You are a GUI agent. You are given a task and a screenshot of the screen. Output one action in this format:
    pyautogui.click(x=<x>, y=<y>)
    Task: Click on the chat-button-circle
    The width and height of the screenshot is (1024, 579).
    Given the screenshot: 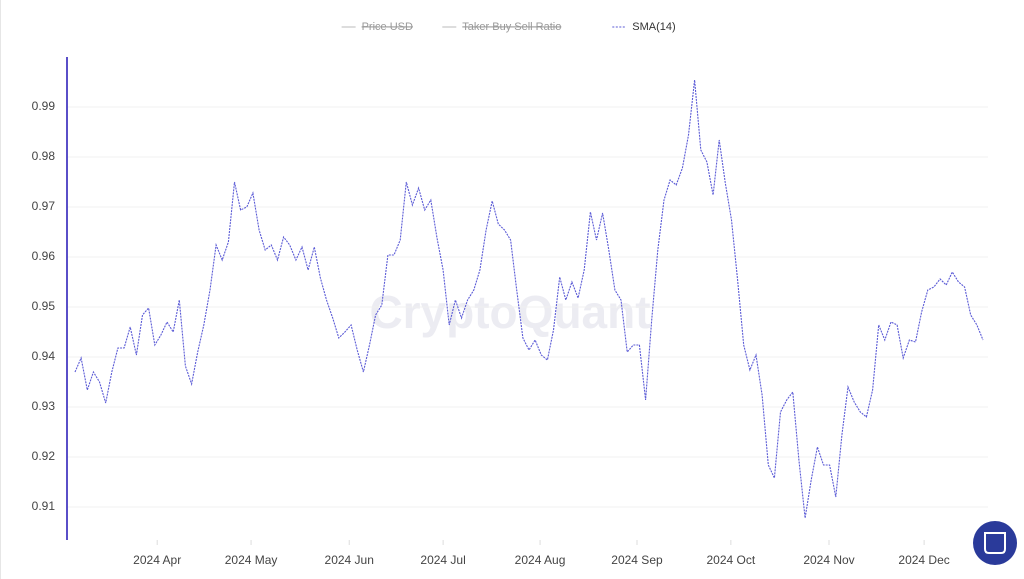 What is the action you would take?
    pyautogui.click(x=995, y=543)
    